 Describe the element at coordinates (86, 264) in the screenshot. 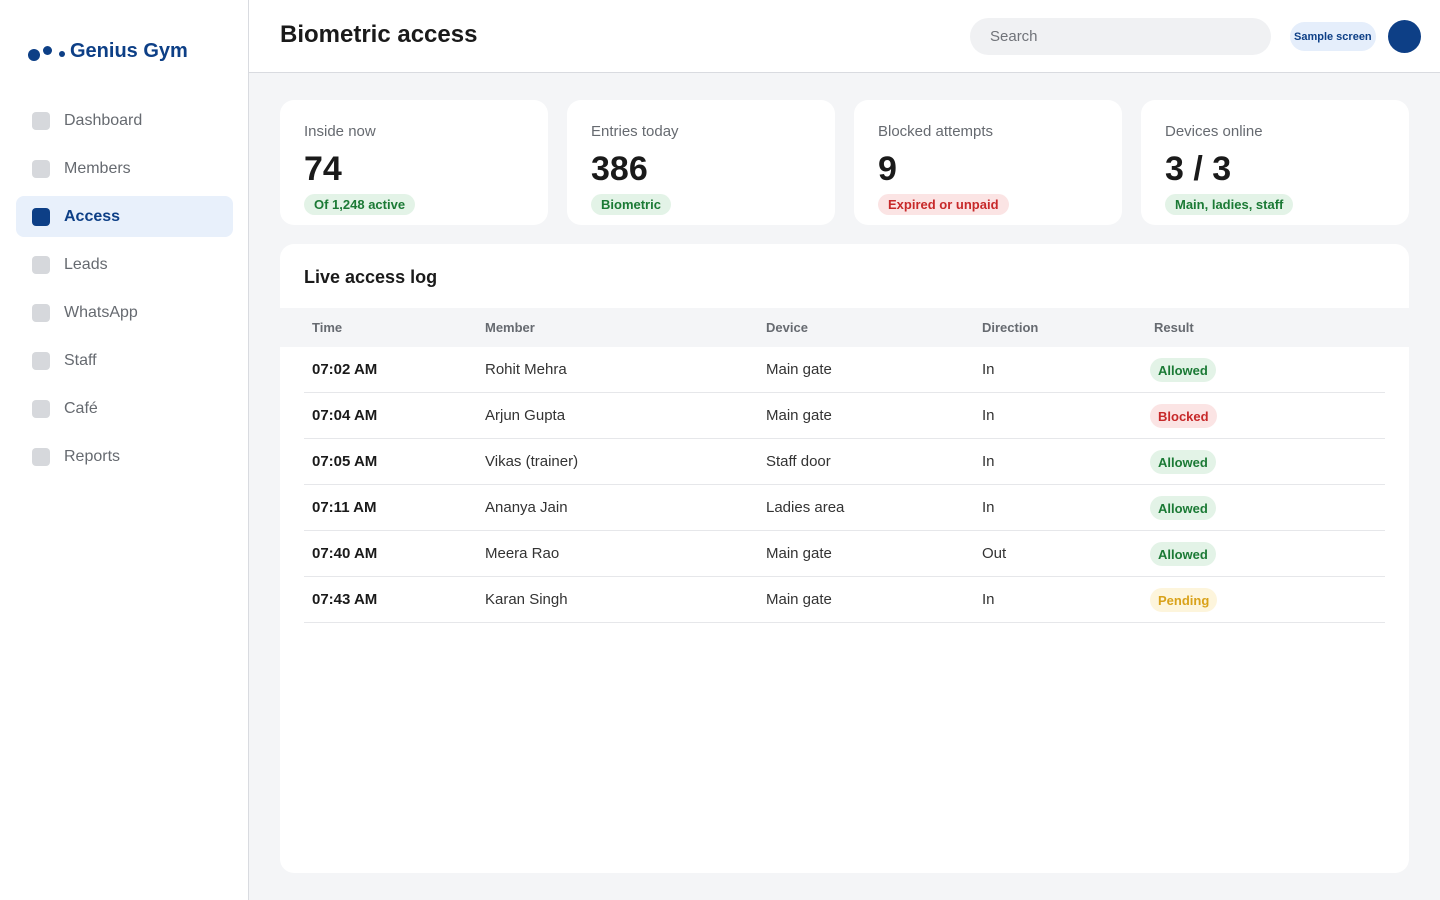

I see `sidebar-item-label: Leads` at that location.